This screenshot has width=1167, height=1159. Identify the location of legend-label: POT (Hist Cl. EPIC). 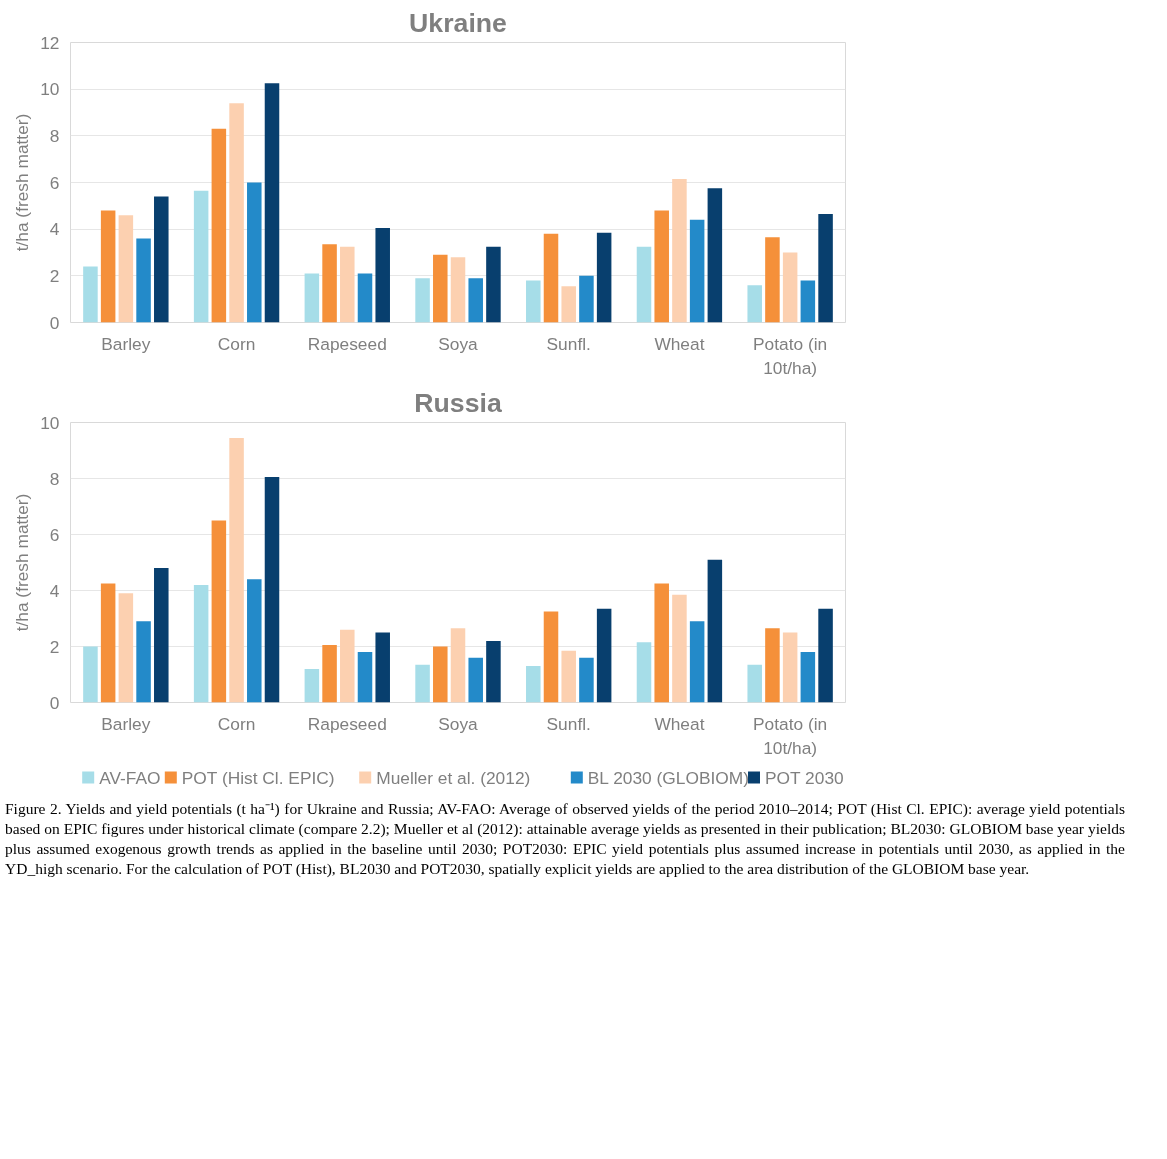
(258, 777).